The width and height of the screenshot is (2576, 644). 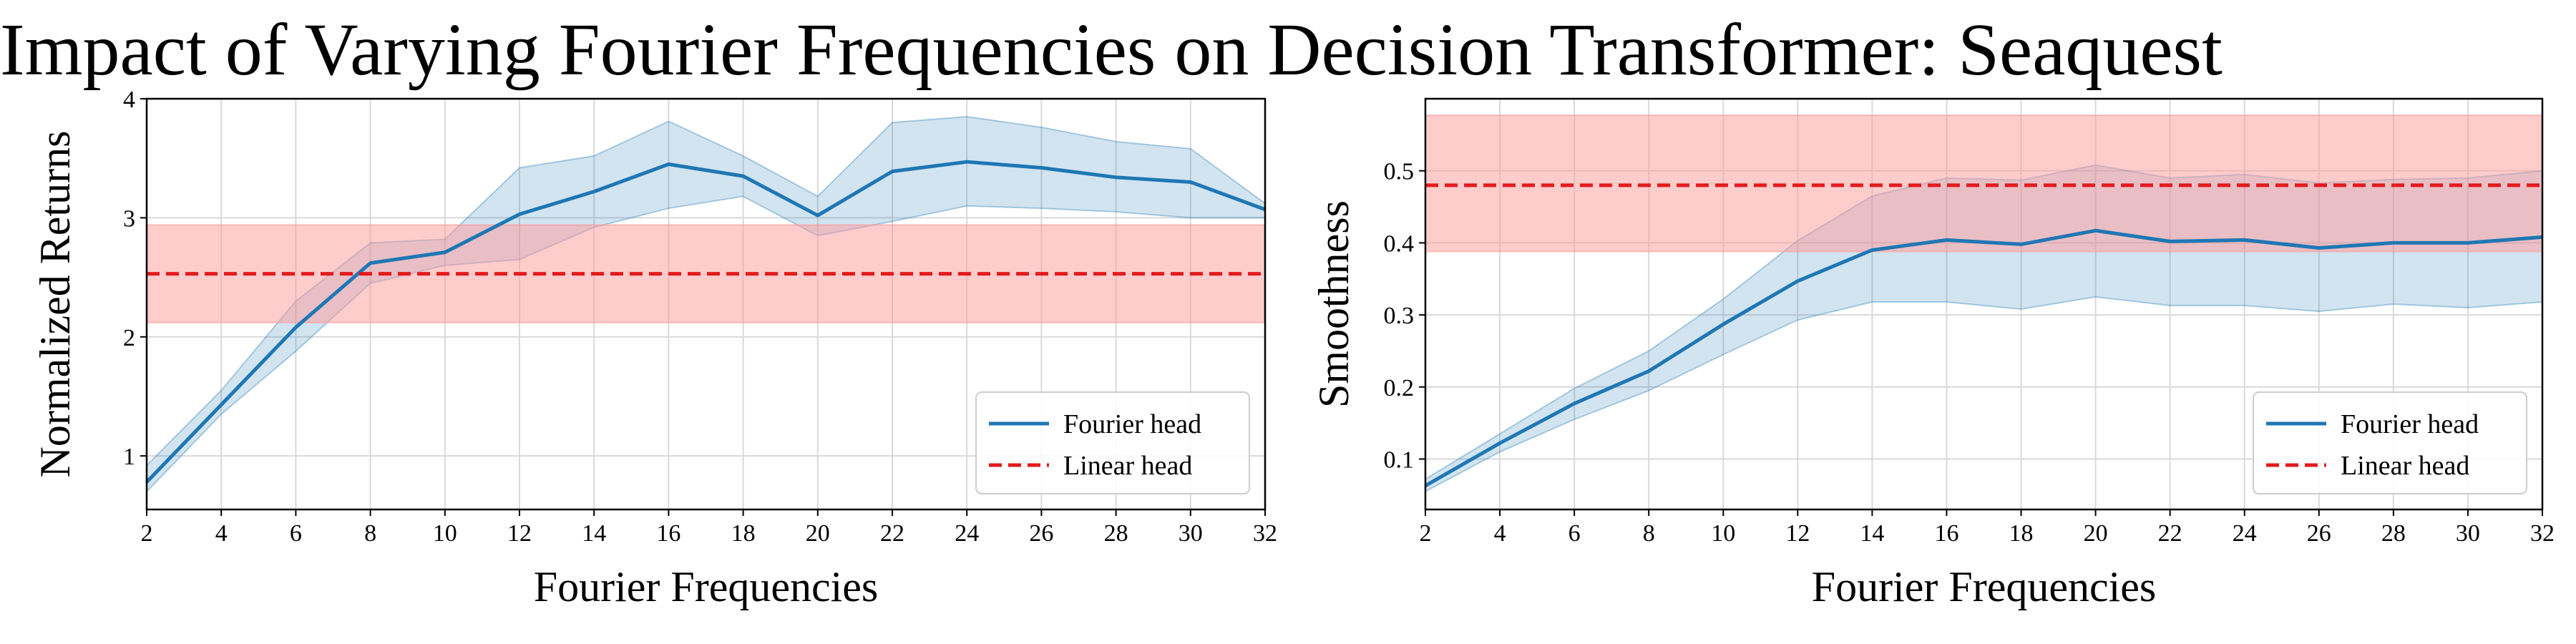 I want to click on y-tick-label: 0.4, so click(x=1399, y=243).